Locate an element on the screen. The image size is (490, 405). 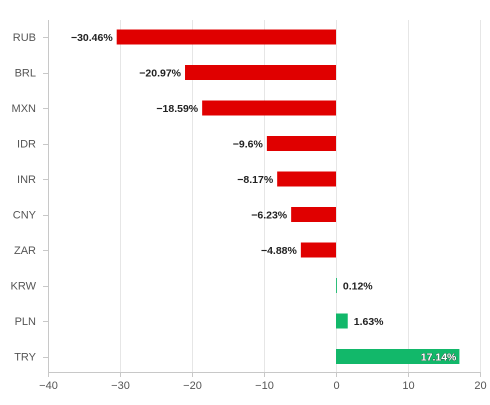
category-label: ZAR is located at coordinates (25, 251).